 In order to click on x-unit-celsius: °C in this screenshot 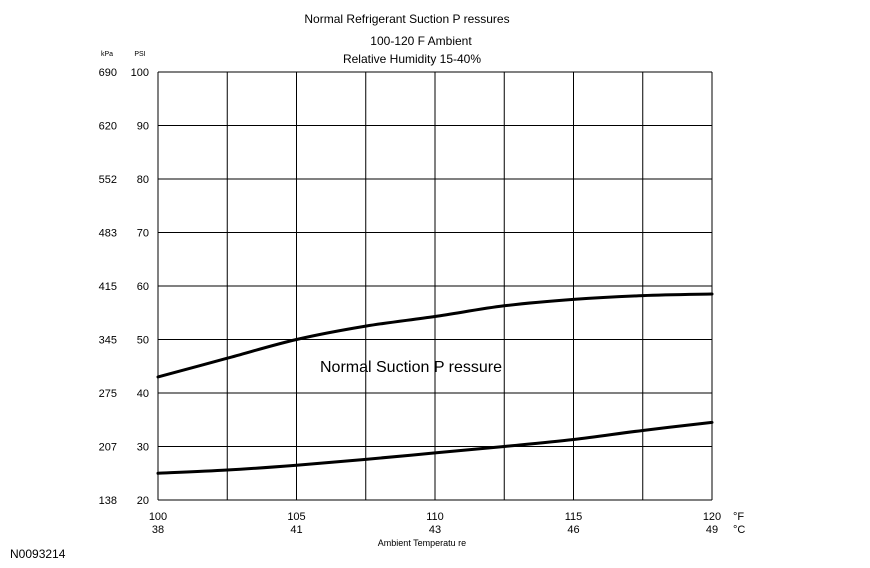, I will do `click(739, 530)`.